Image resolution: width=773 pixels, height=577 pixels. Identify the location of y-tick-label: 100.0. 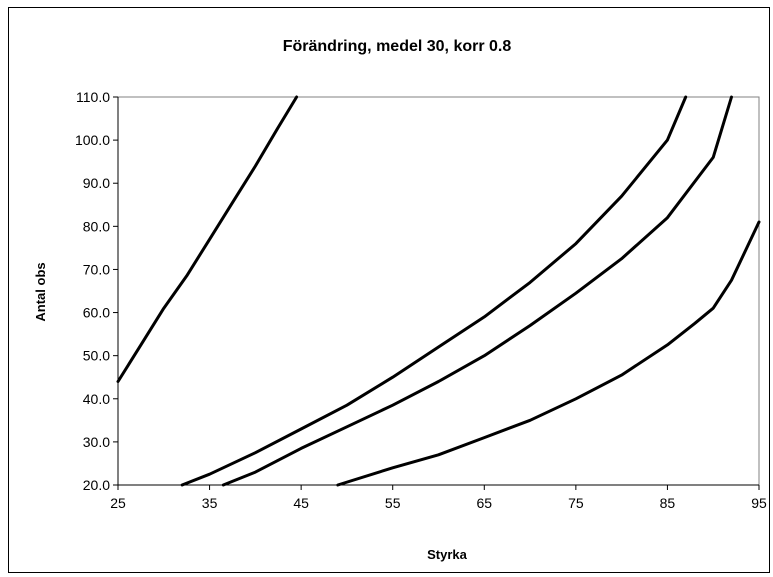
(92, 140).